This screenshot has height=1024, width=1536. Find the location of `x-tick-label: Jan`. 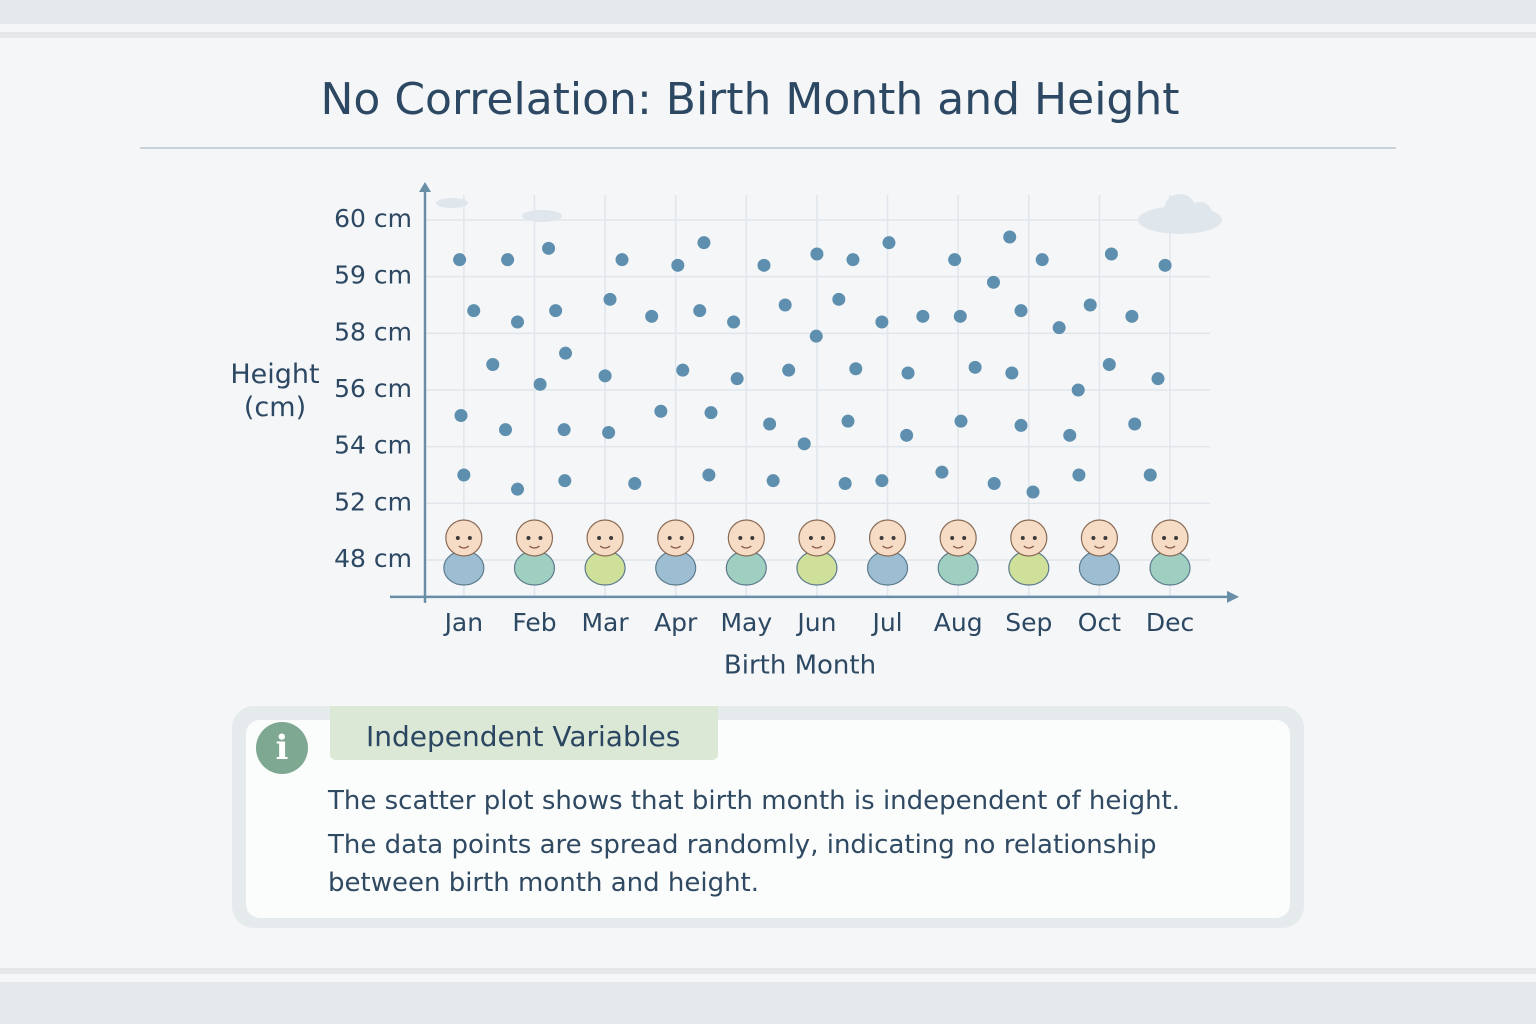

x-tick-label: Jan is located at coordinates (463, 622).